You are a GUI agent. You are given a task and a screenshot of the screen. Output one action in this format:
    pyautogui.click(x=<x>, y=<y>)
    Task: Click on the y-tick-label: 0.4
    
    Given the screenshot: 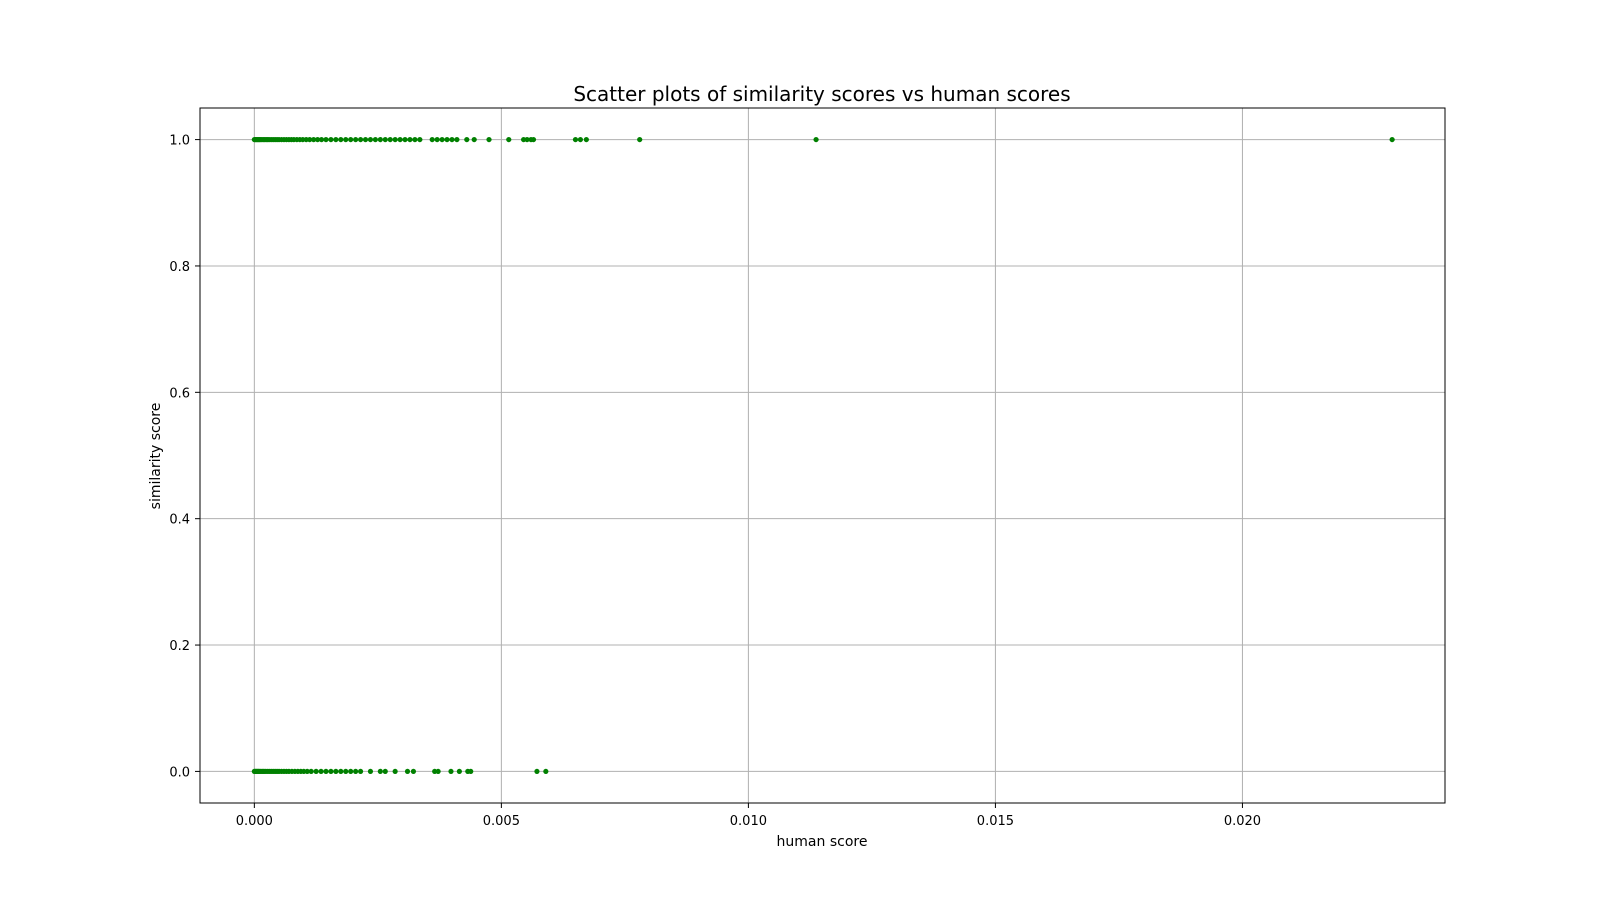 What is the action you would take?
    pyautogui.click(x=179, y=520)
    